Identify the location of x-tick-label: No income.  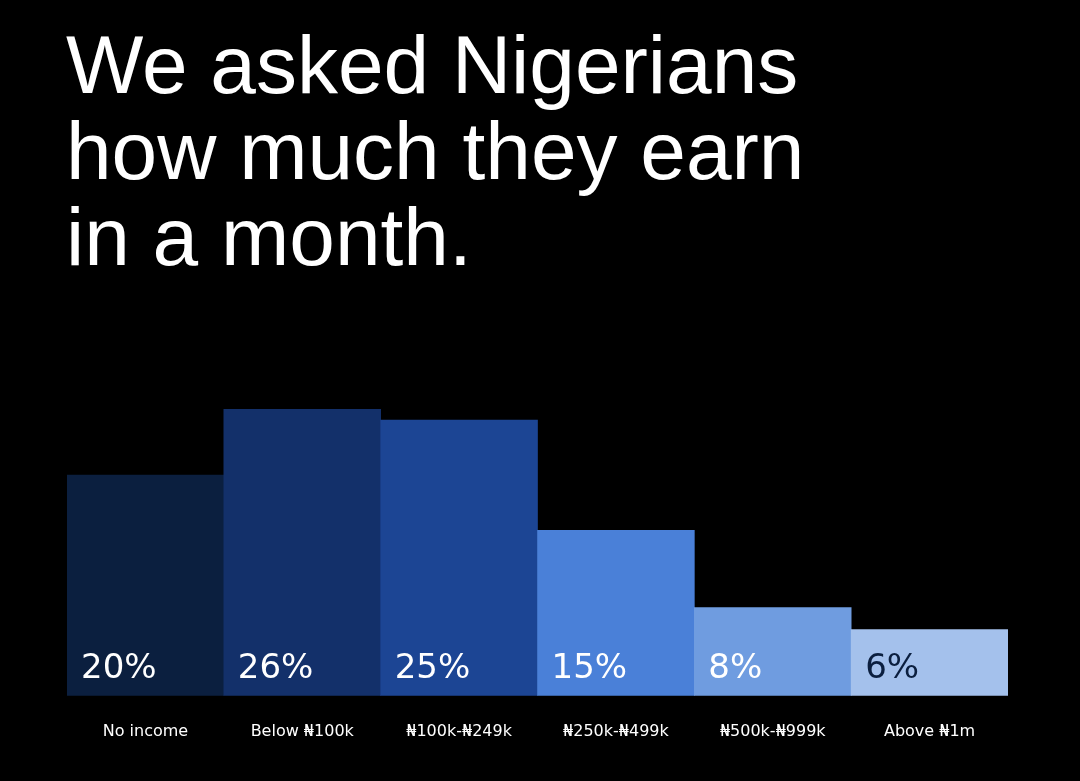
(145, 730).